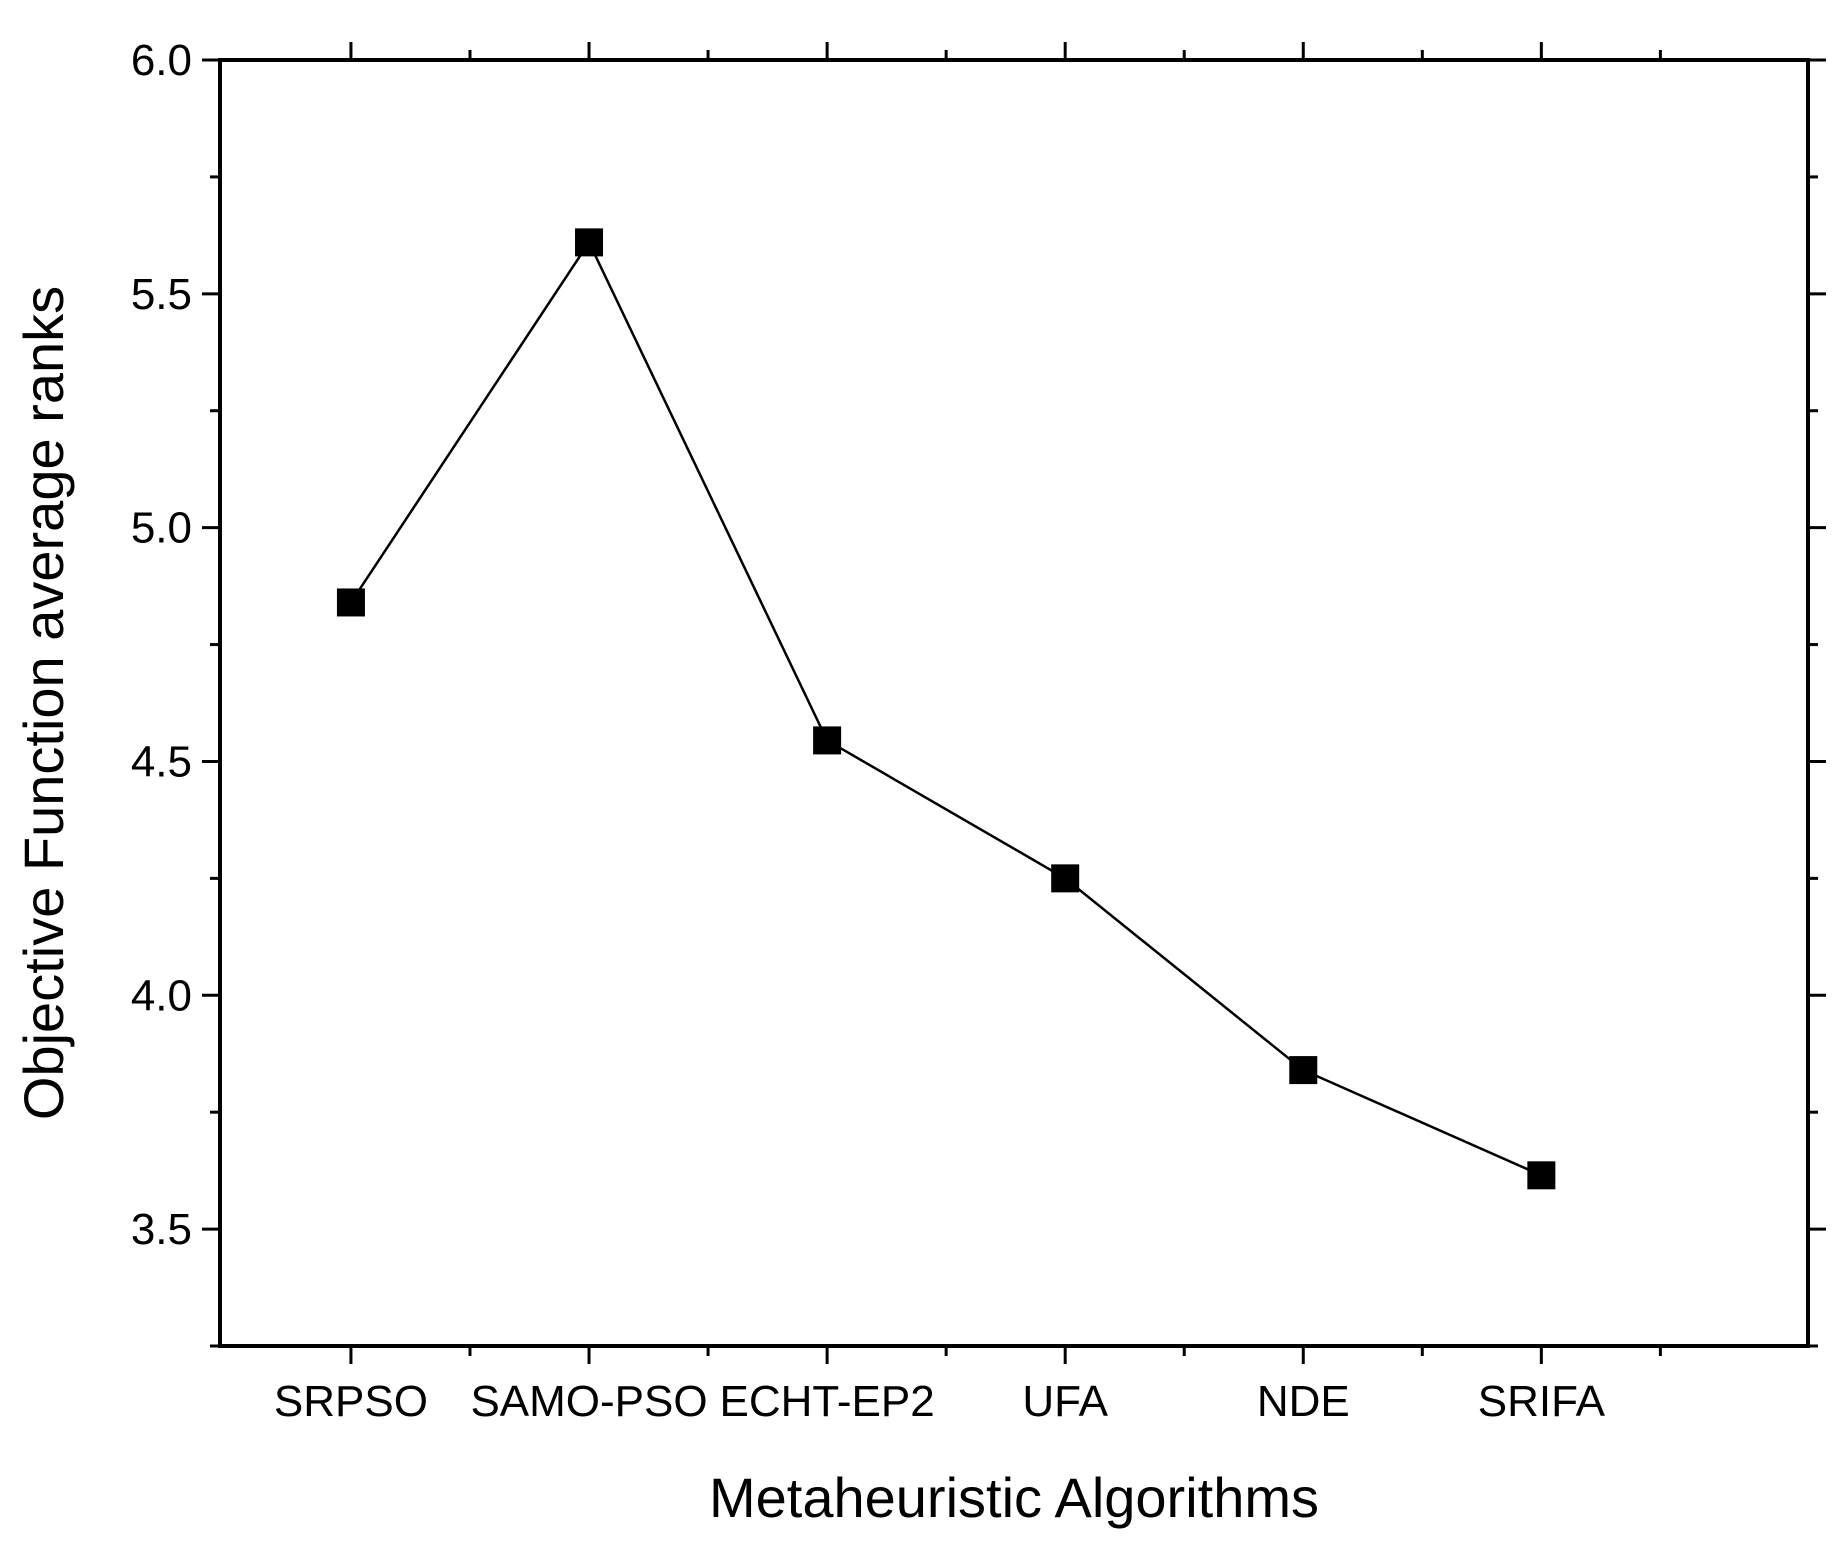 This screenshot has width=1833, height=1556. Describe the element at coordinates (1303, 1070) in the screenshot. I see `data-point-nde` at that location.